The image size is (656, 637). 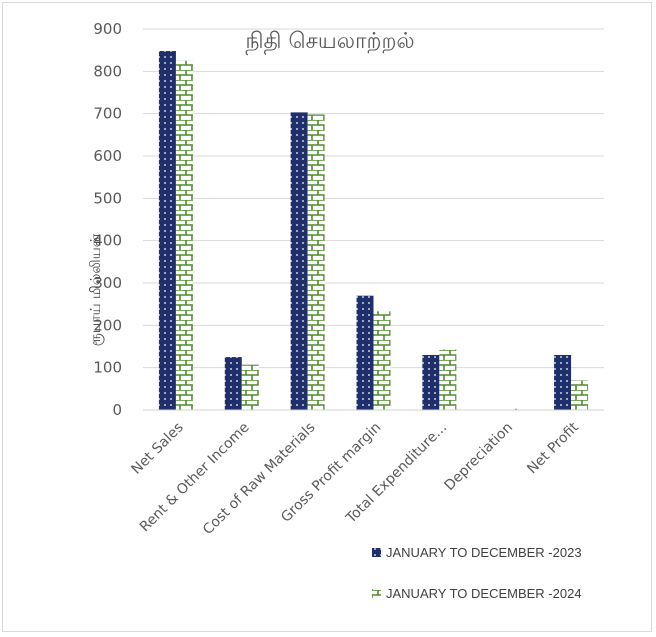 What do you see at coordinates (107, 156) in the screenshot?
I see `y-tick-label: 600` at bounding box center [107, 156].